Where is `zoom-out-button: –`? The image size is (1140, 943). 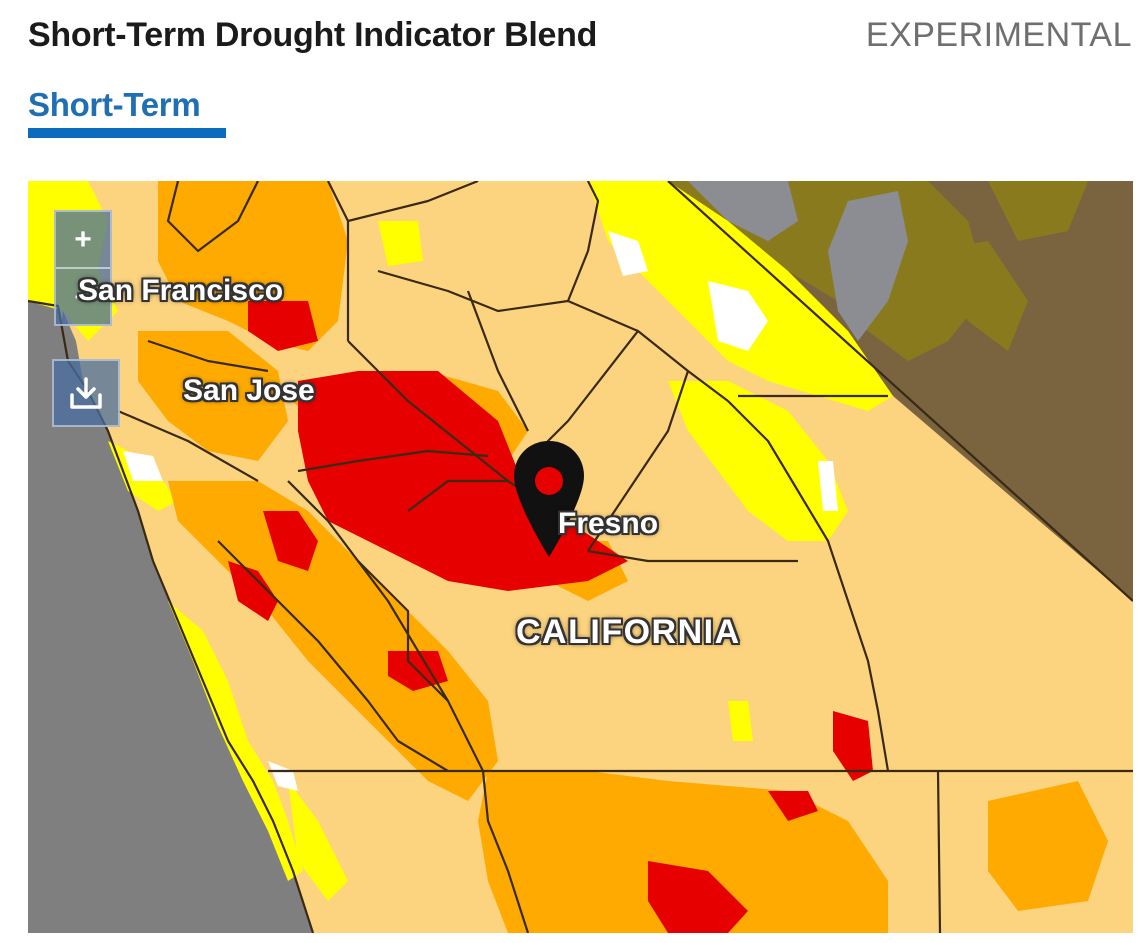 zoom-out-button: – is located at coordinates (83, 296).